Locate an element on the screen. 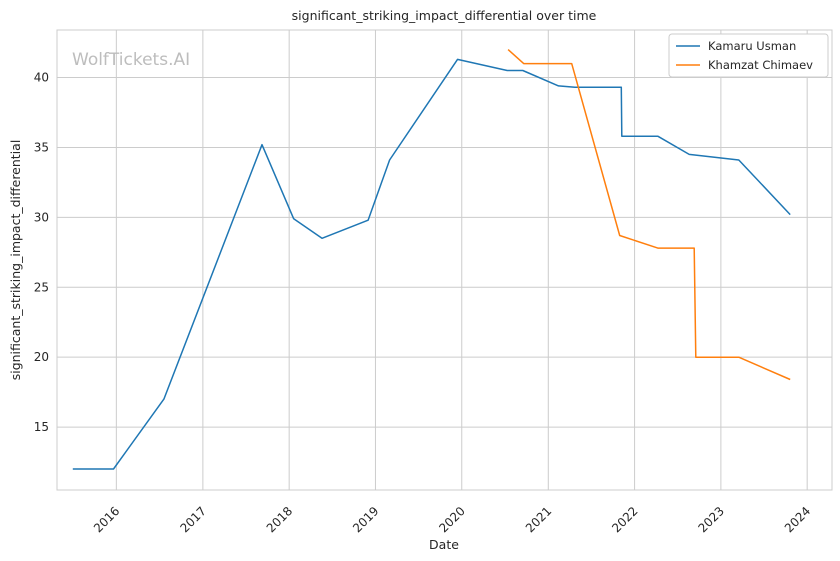 This screenshot has height=561, width=840. y-tick-label: 30 is located at coordinates (41, 217).